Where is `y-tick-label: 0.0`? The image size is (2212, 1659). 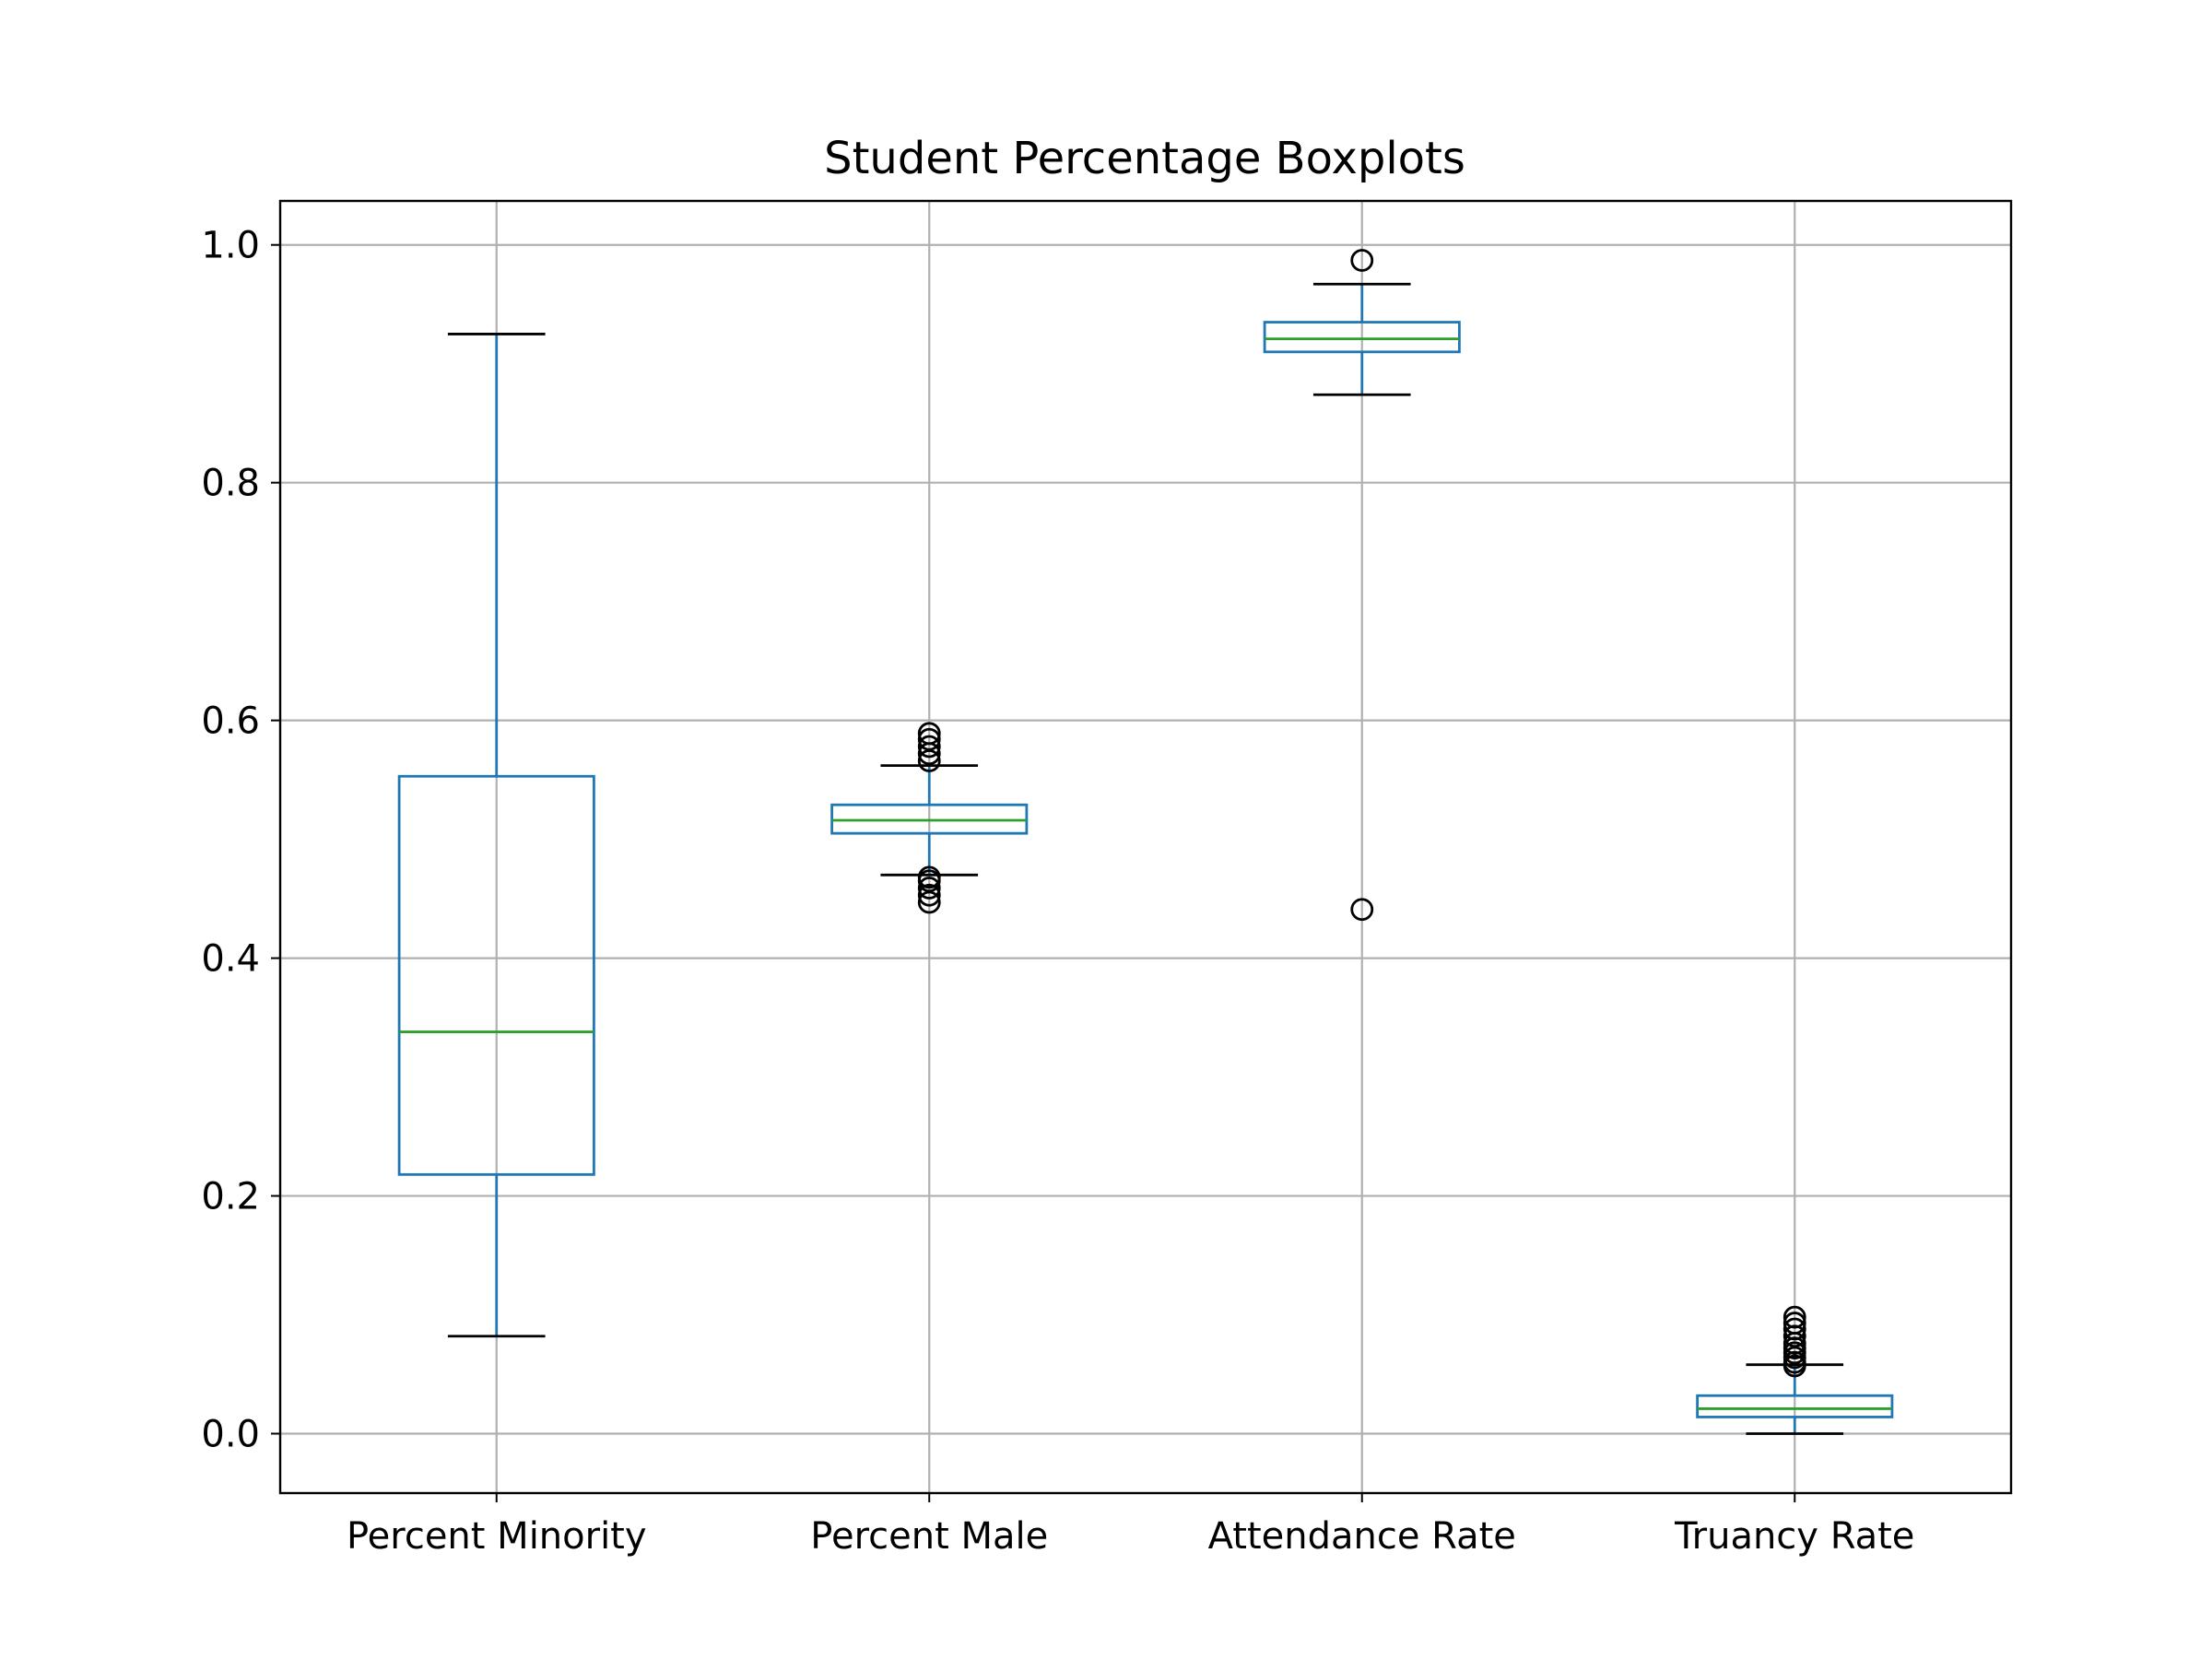 y-tick-label: 0.0 is located at coordinates (230, 1435).